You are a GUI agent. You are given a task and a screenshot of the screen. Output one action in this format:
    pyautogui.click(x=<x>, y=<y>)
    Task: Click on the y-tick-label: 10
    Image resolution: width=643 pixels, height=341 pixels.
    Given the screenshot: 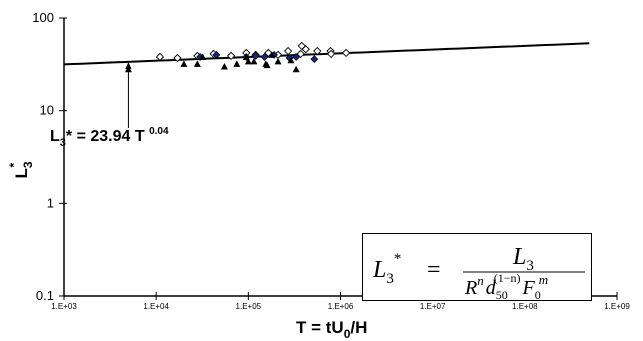 What is the action you would take?
    pyautogui.click(x=47, y=110)
    